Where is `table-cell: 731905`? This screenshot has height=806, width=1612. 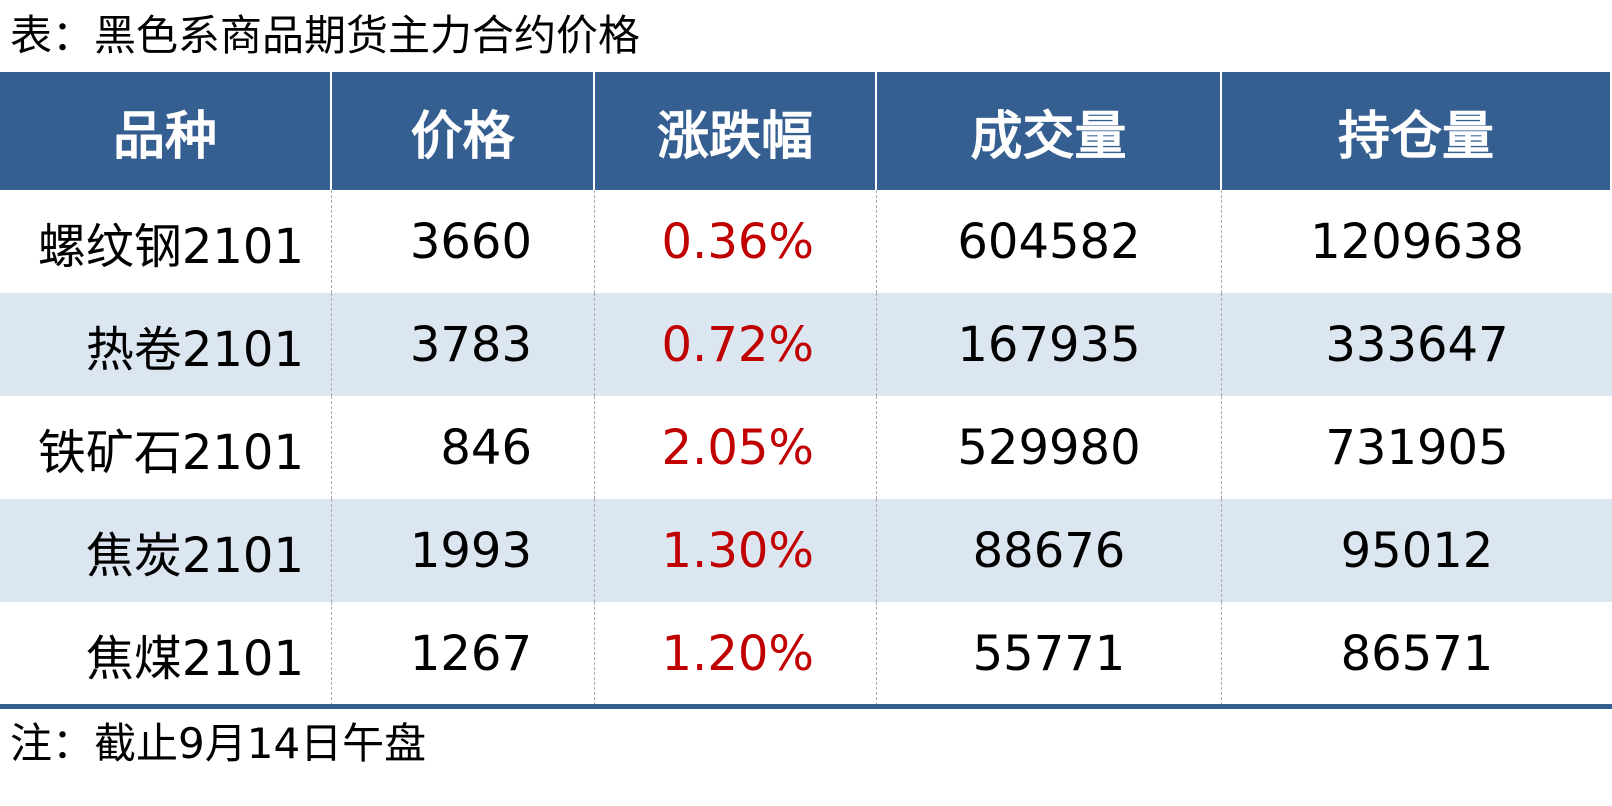
table-cell: 731905 is located at coordinates (1417, 447).